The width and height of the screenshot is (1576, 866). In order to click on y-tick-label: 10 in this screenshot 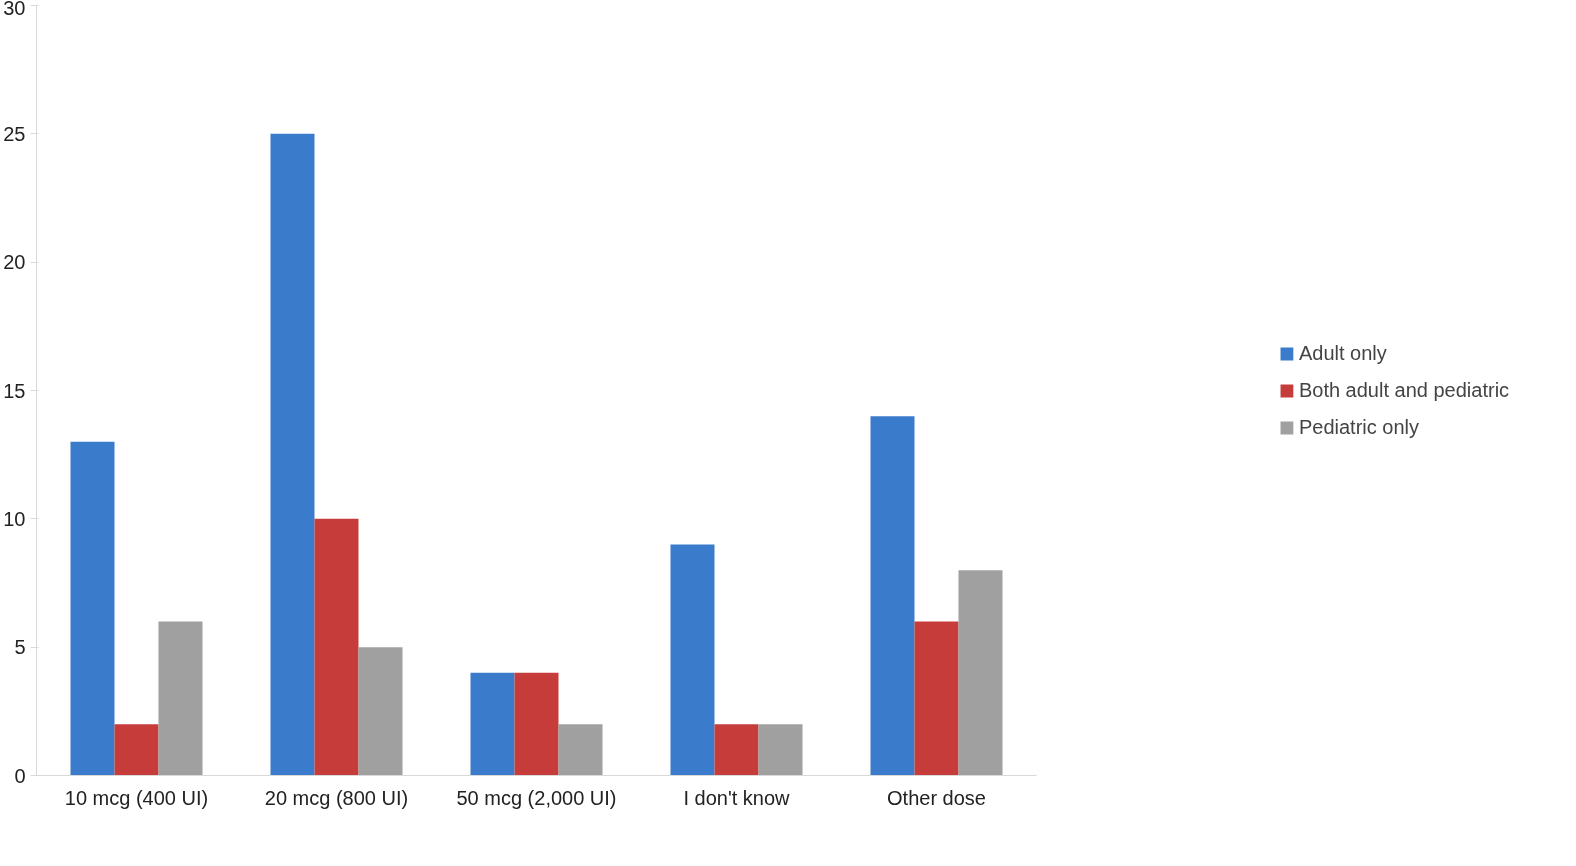, I will do `click(14, 518)`.